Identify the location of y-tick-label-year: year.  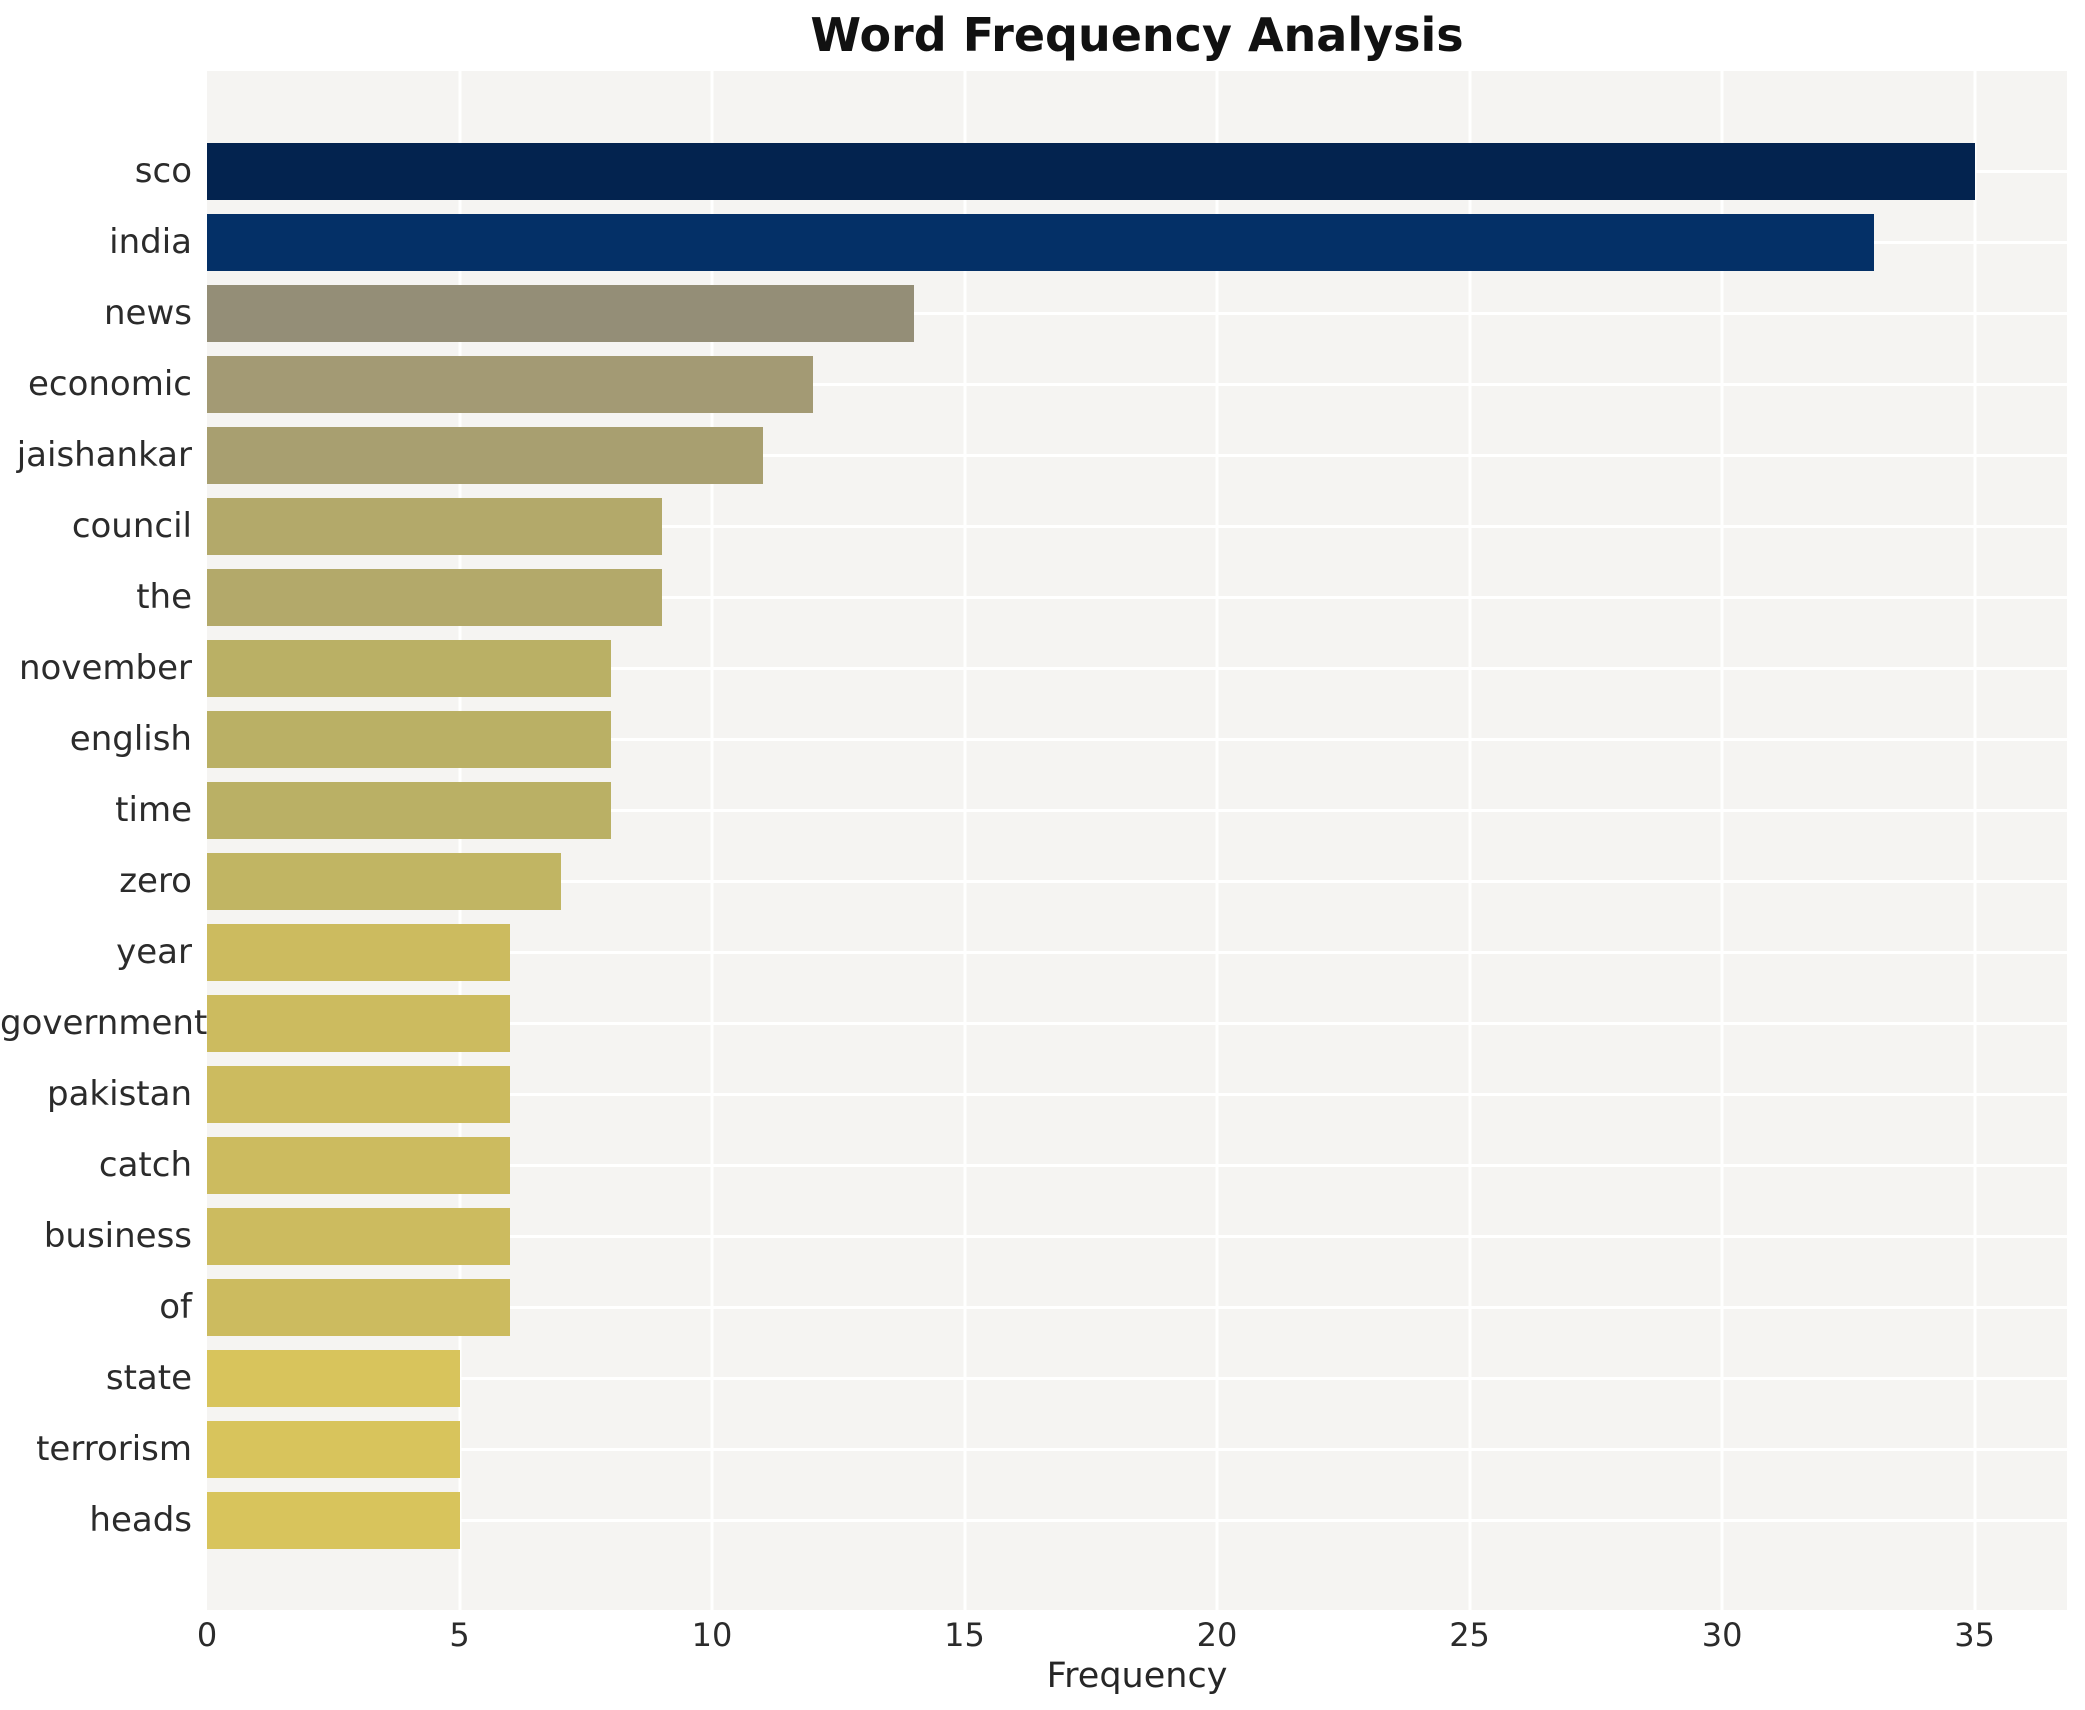
(154, 952).